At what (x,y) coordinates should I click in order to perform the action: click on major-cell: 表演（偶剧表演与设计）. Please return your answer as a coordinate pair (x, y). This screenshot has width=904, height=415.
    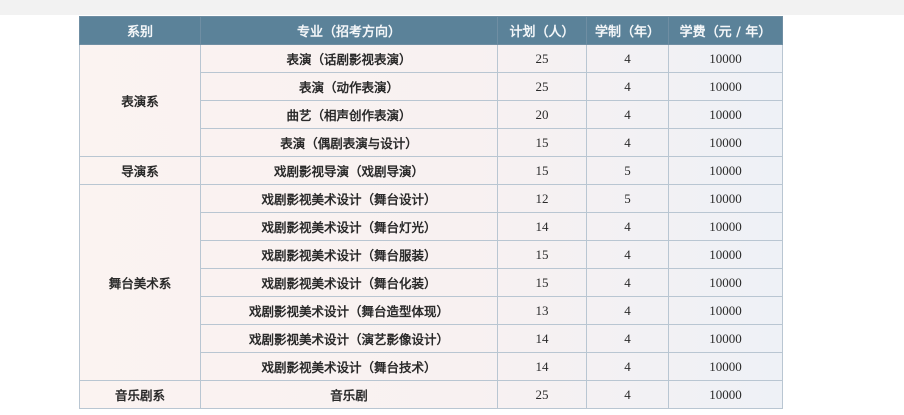
    Looking at the image, I should click on (349, 142).